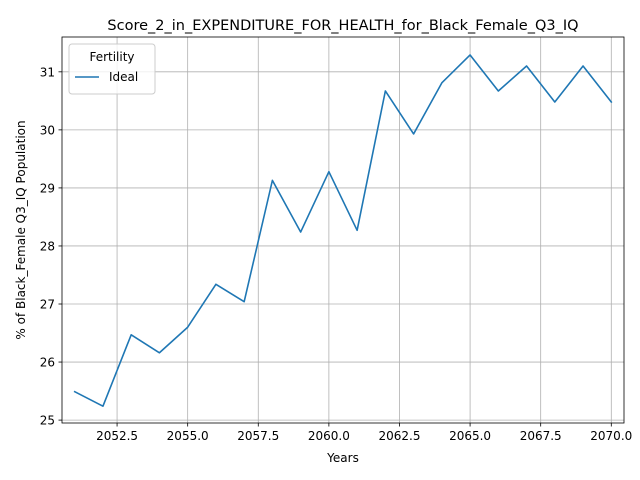  Describe the element at coordinates (117, 436) in the screenshot. I see `x-tick-label: 2052.5` at that location.